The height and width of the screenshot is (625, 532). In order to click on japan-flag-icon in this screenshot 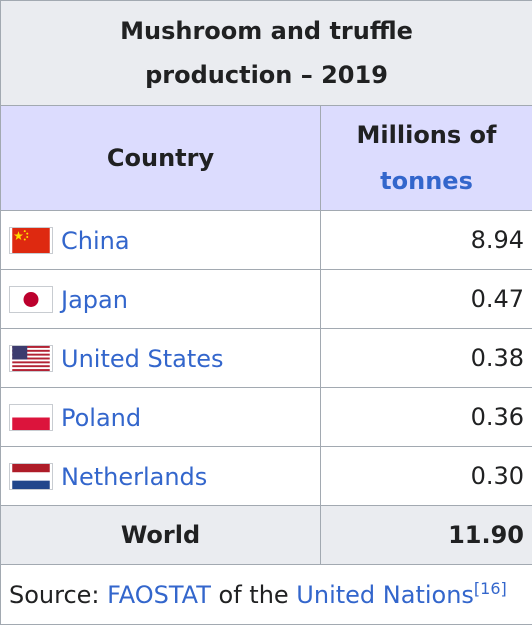, I will do `click(31, 299)`.